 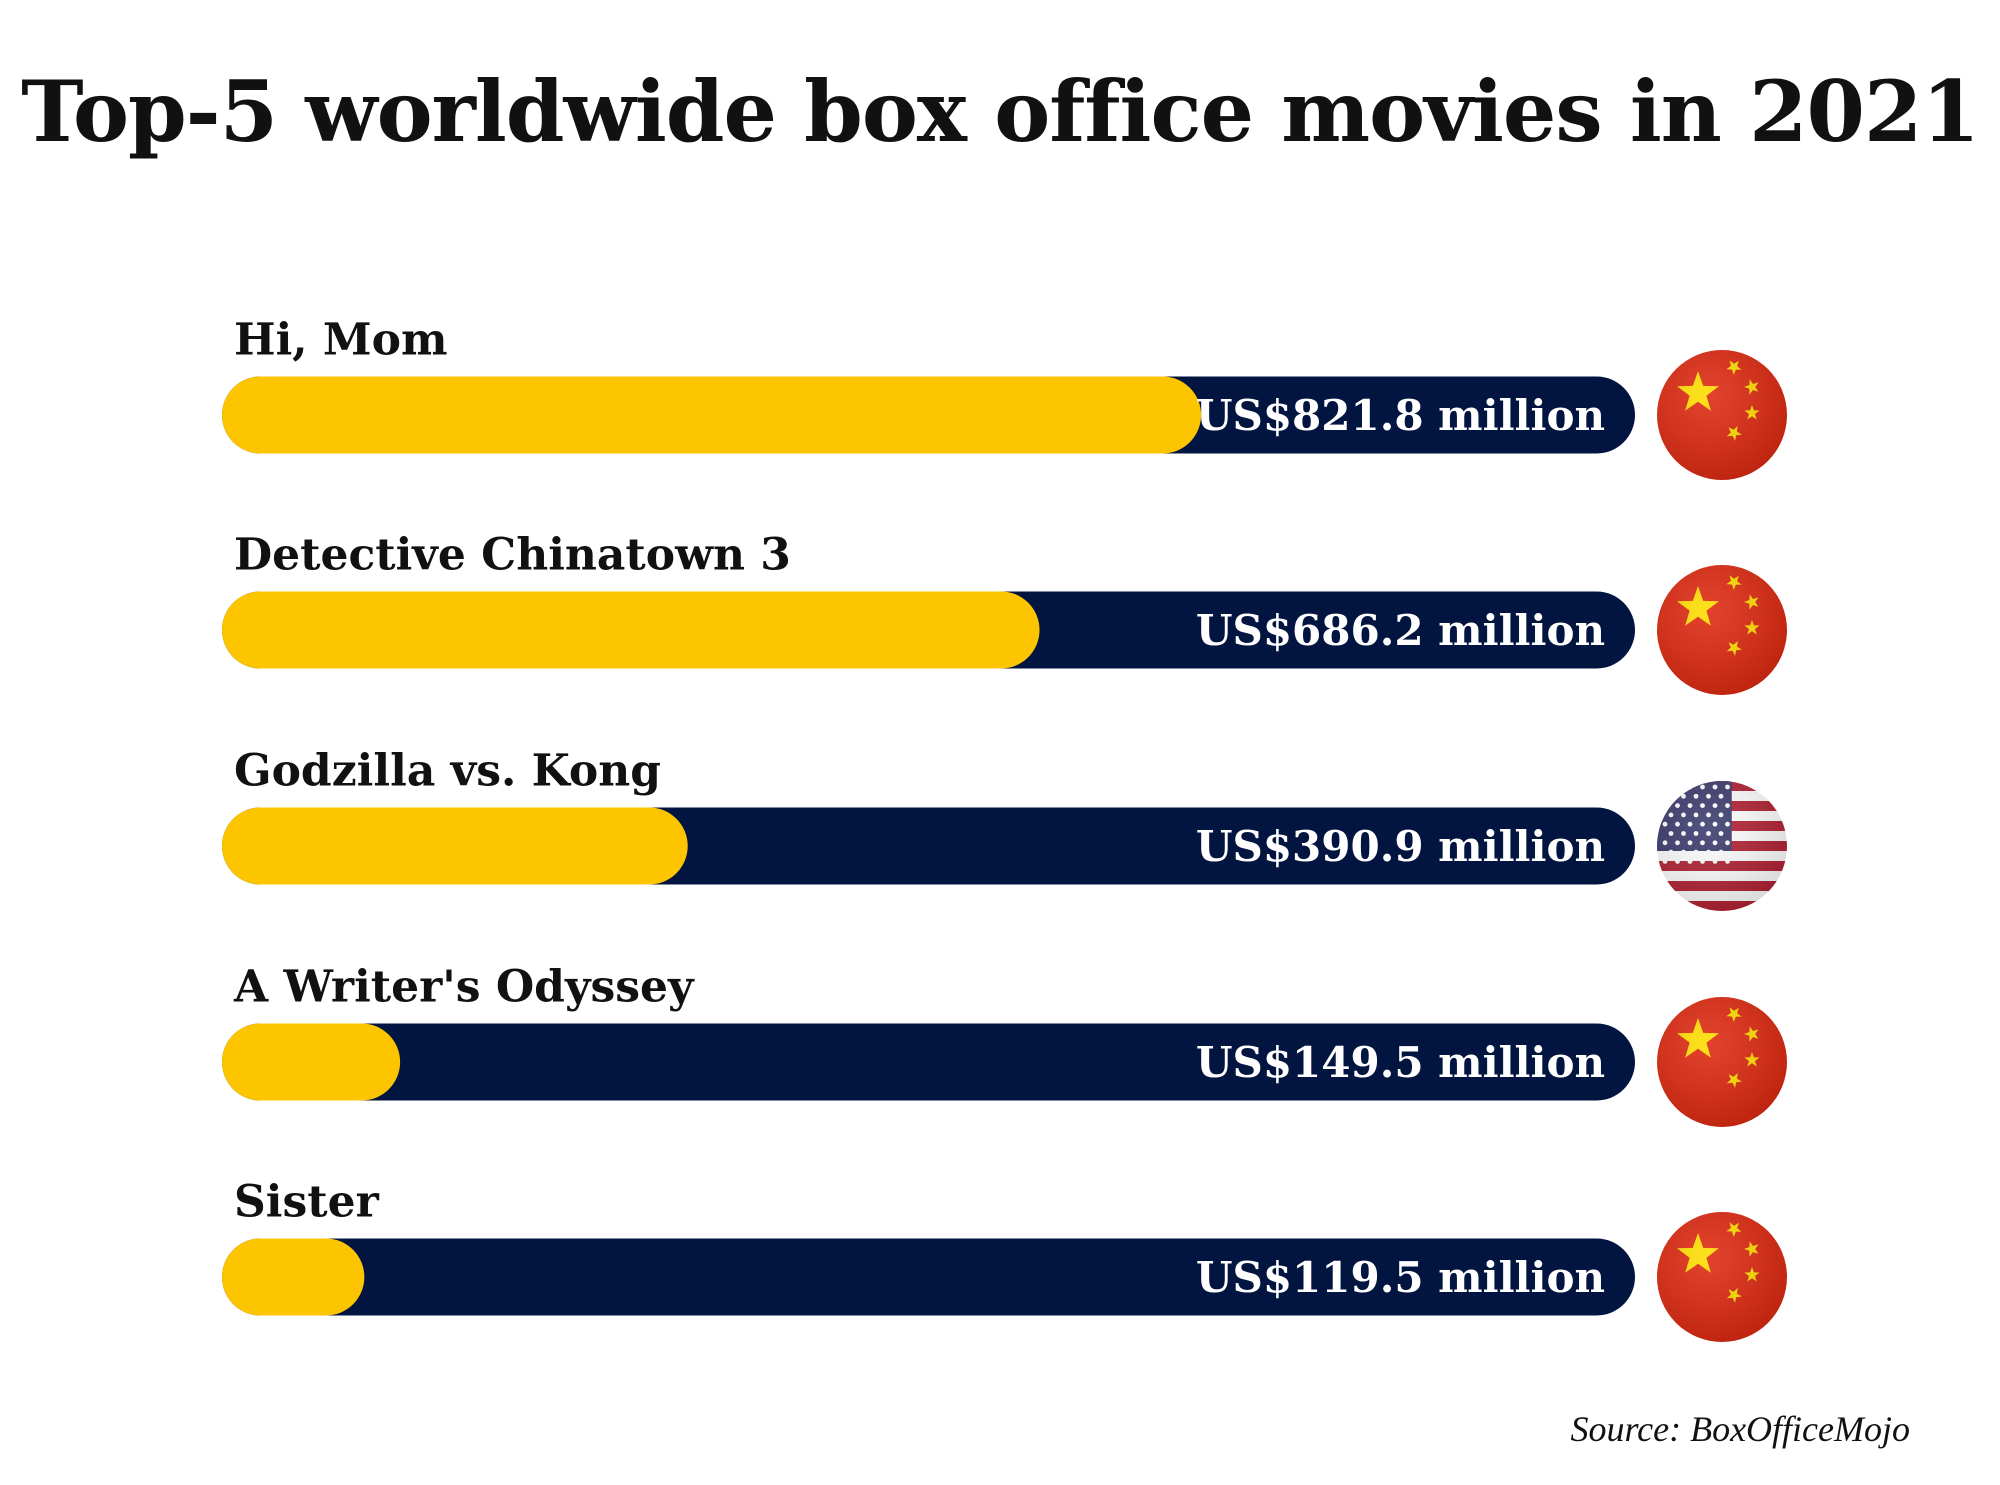 What do you see at coordinates (1400, 1062) in the screenshot?
I see `value-label: US$149.5 million` at bounding box center [1400, 1062].